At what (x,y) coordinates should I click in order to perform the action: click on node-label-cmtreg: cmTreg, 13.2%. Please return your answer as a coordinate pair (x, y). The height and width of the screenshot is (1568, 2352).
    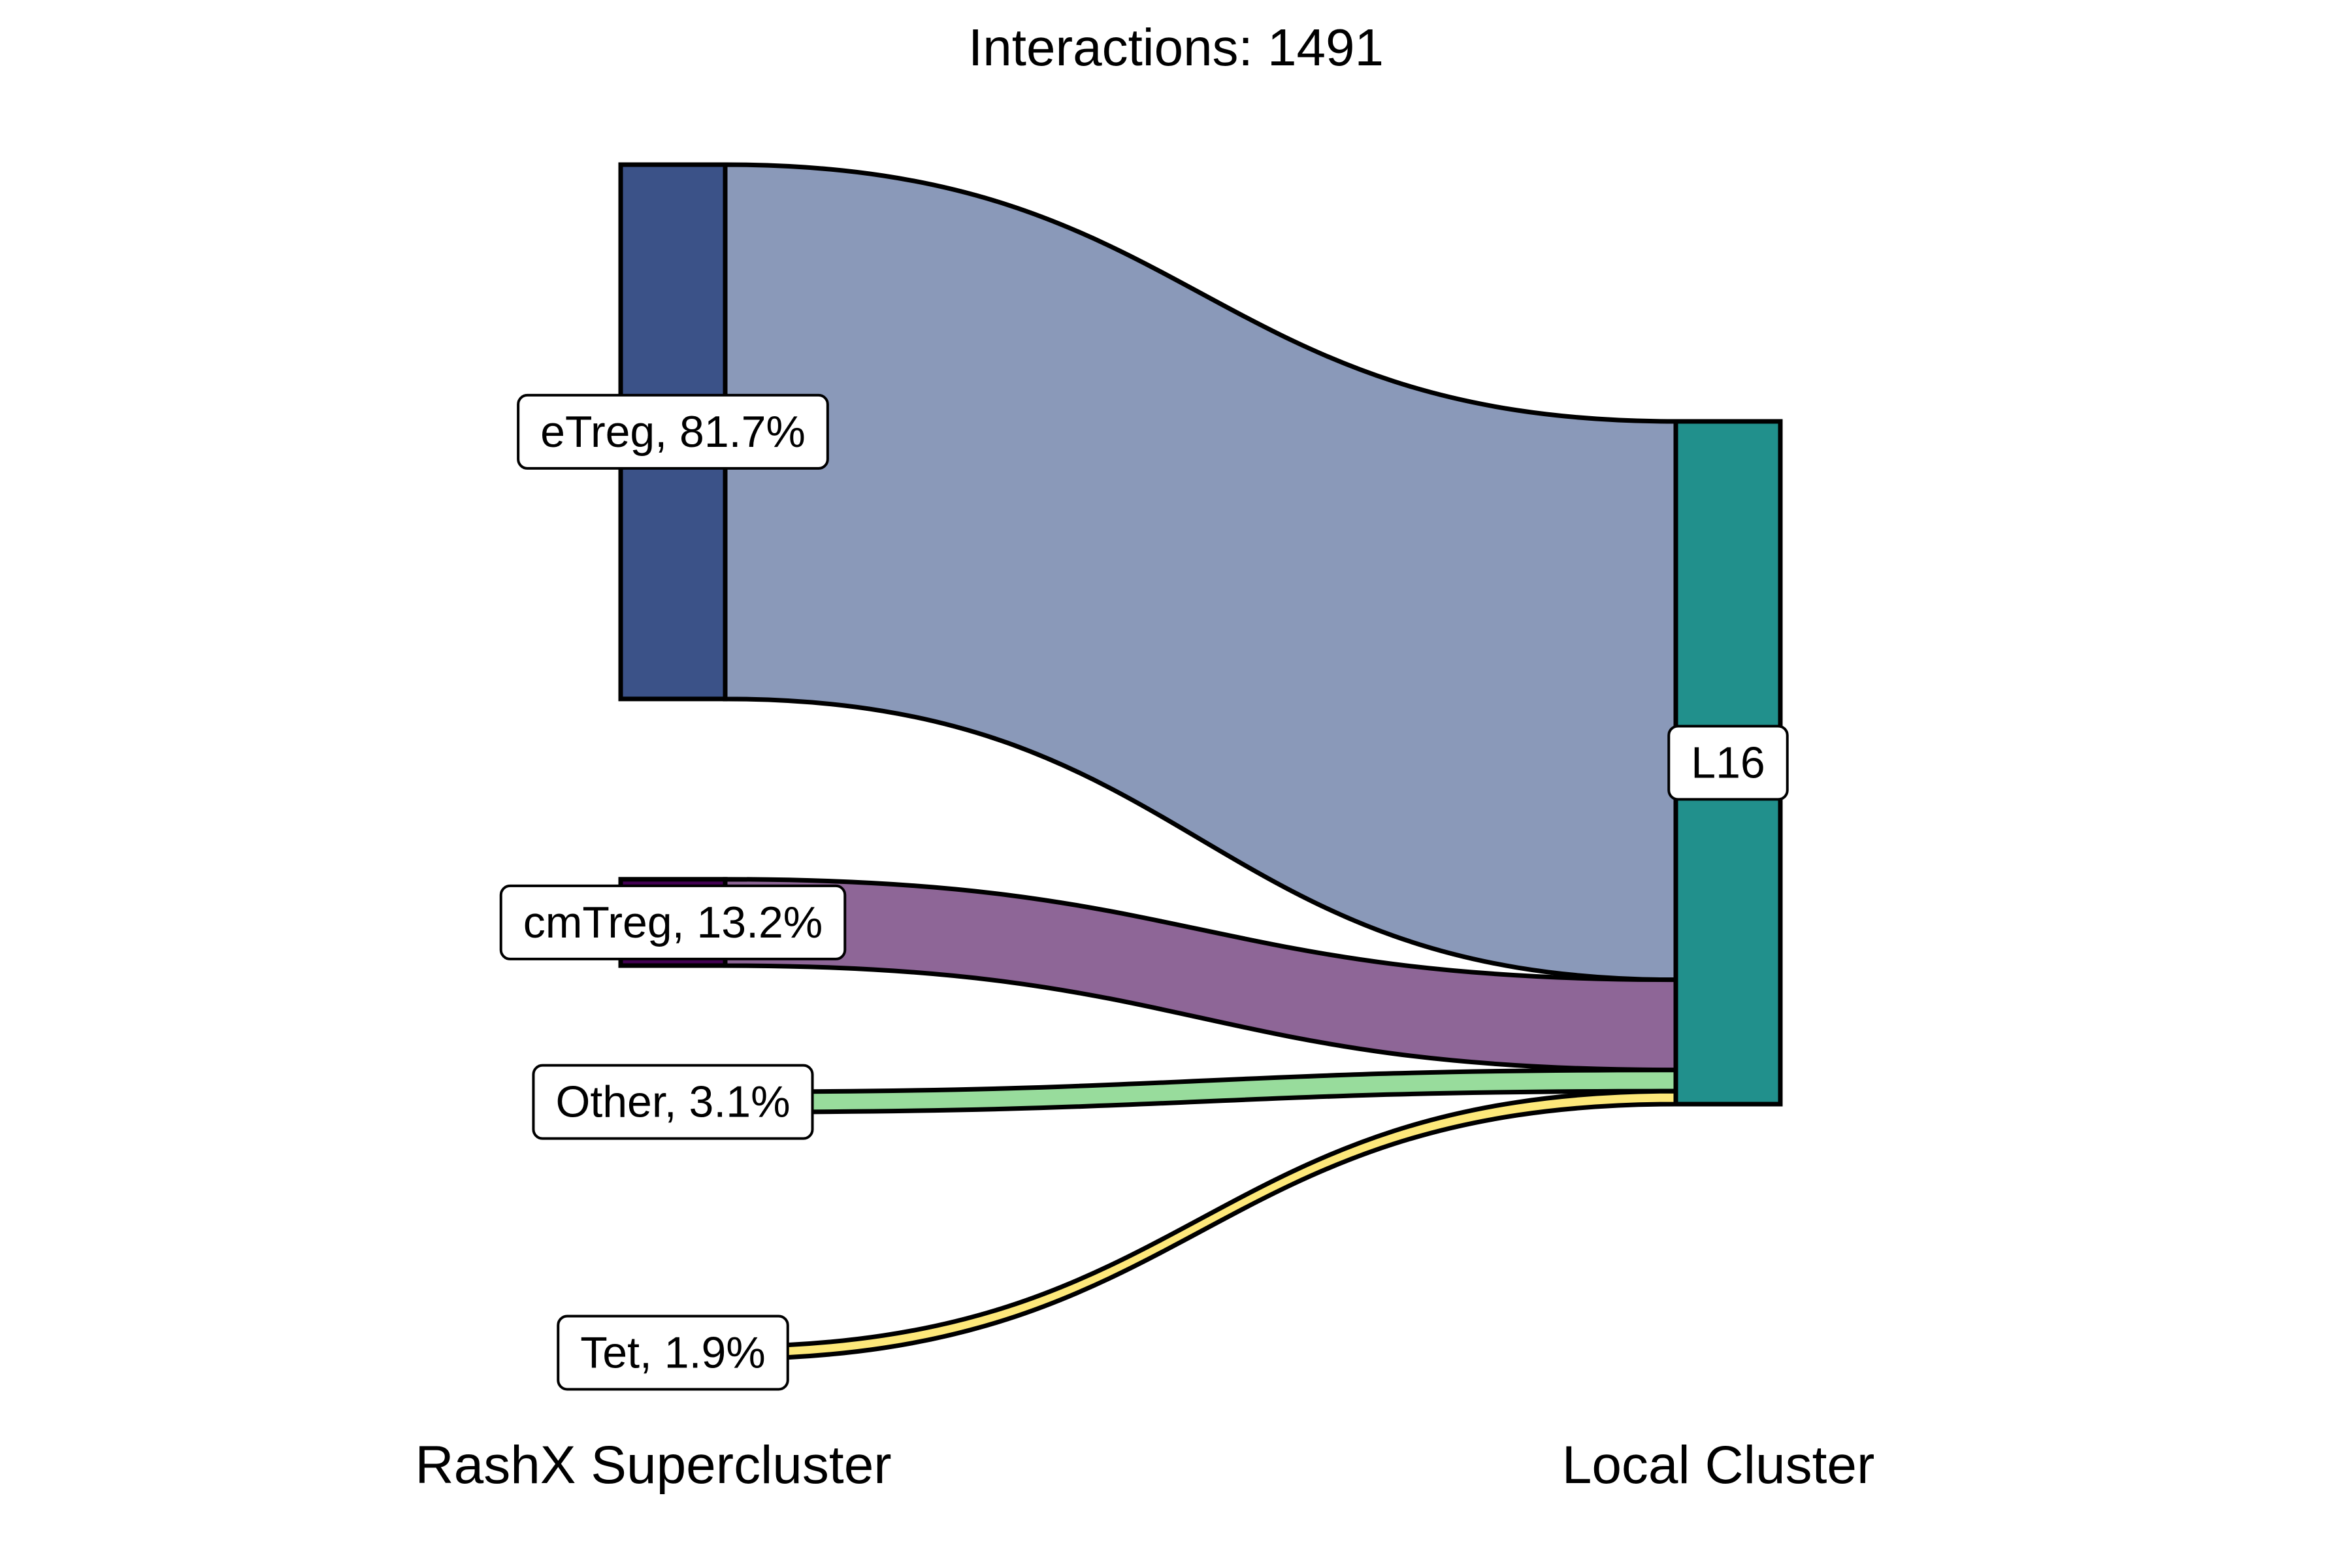
    Looking at the image, I should click on (673, 922).